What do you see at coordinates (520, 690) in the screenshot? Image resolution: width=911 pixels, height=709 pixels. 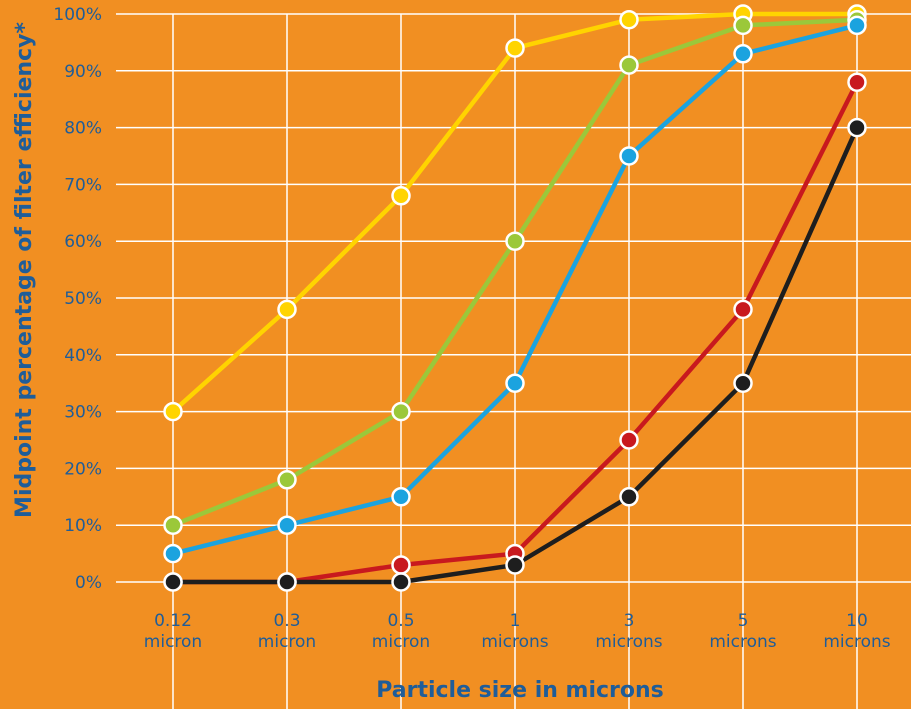 I see `x-axis-label: Particle size in microns` at bounding box center [520, 690].